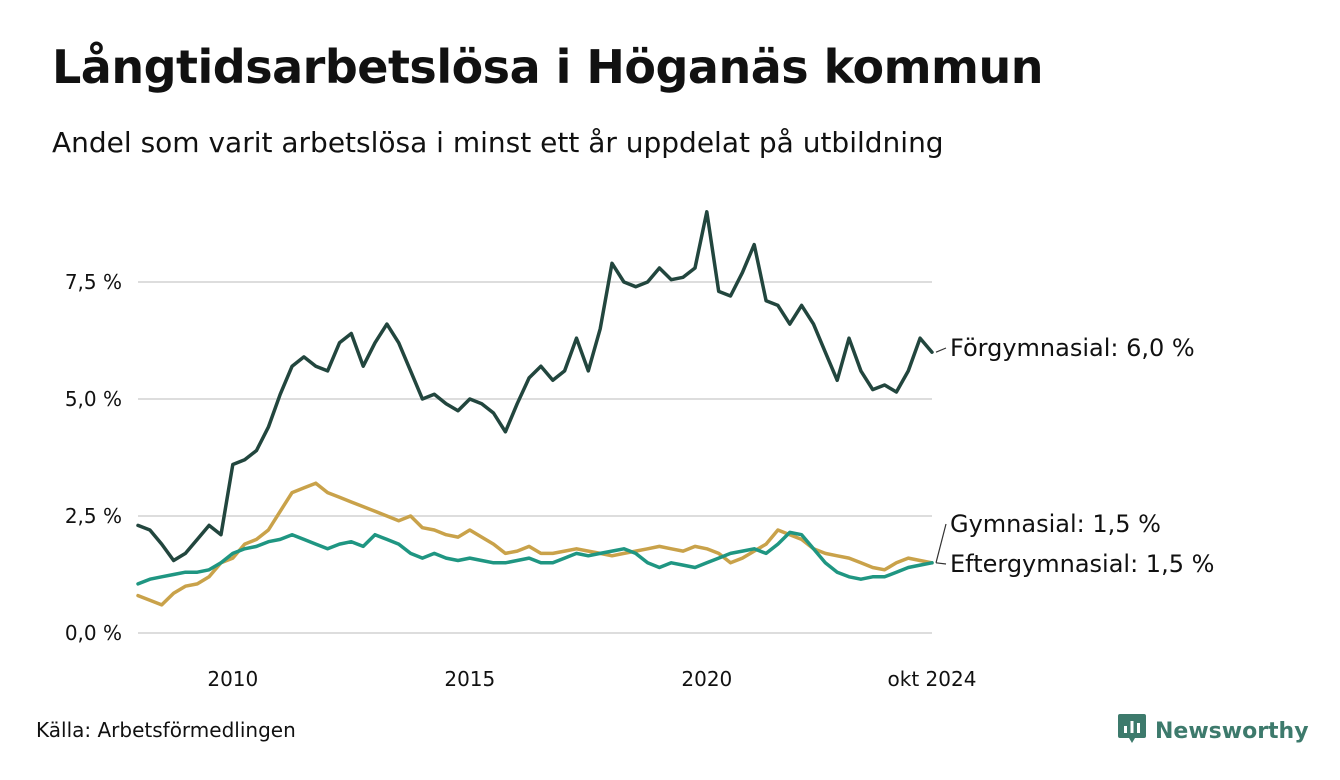 The height and width of the screenshot is (780, 1340). Describe the element at coordinates (232, 679) in the screenshot. I see `x-tick-label: 2010` at that location.